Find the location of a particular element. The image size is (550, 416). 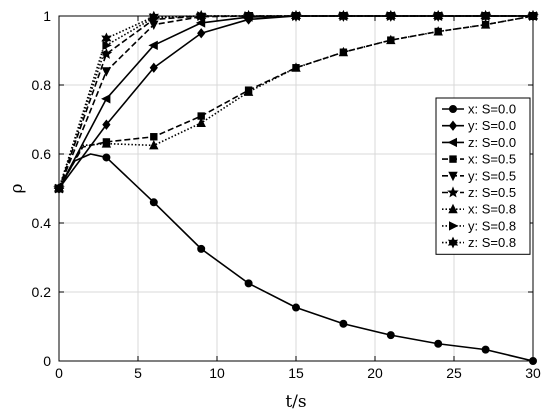

legend-label: z: S=0.0 is located at coordinates (492, 142).